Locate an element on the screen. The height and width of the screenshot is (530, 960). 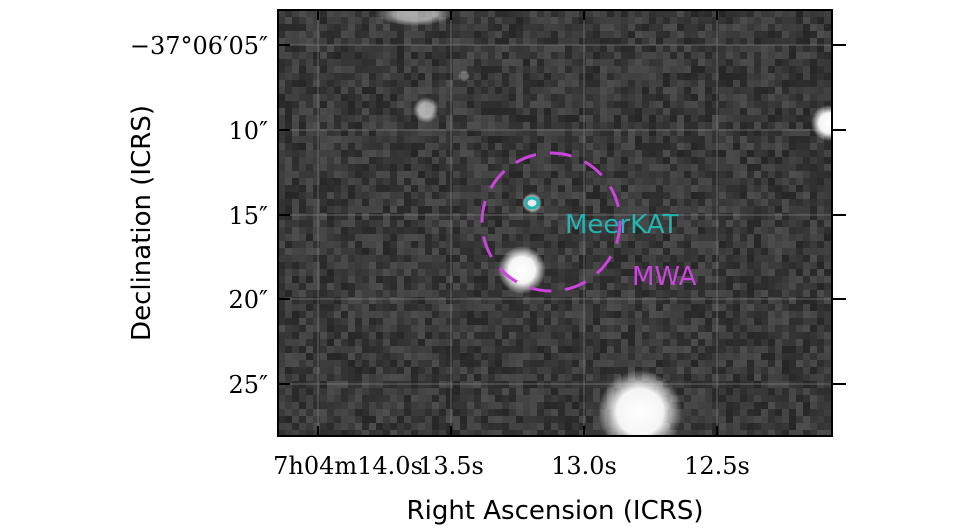
meerkat-label: MeerKAT is located at coordinates (621, 225).